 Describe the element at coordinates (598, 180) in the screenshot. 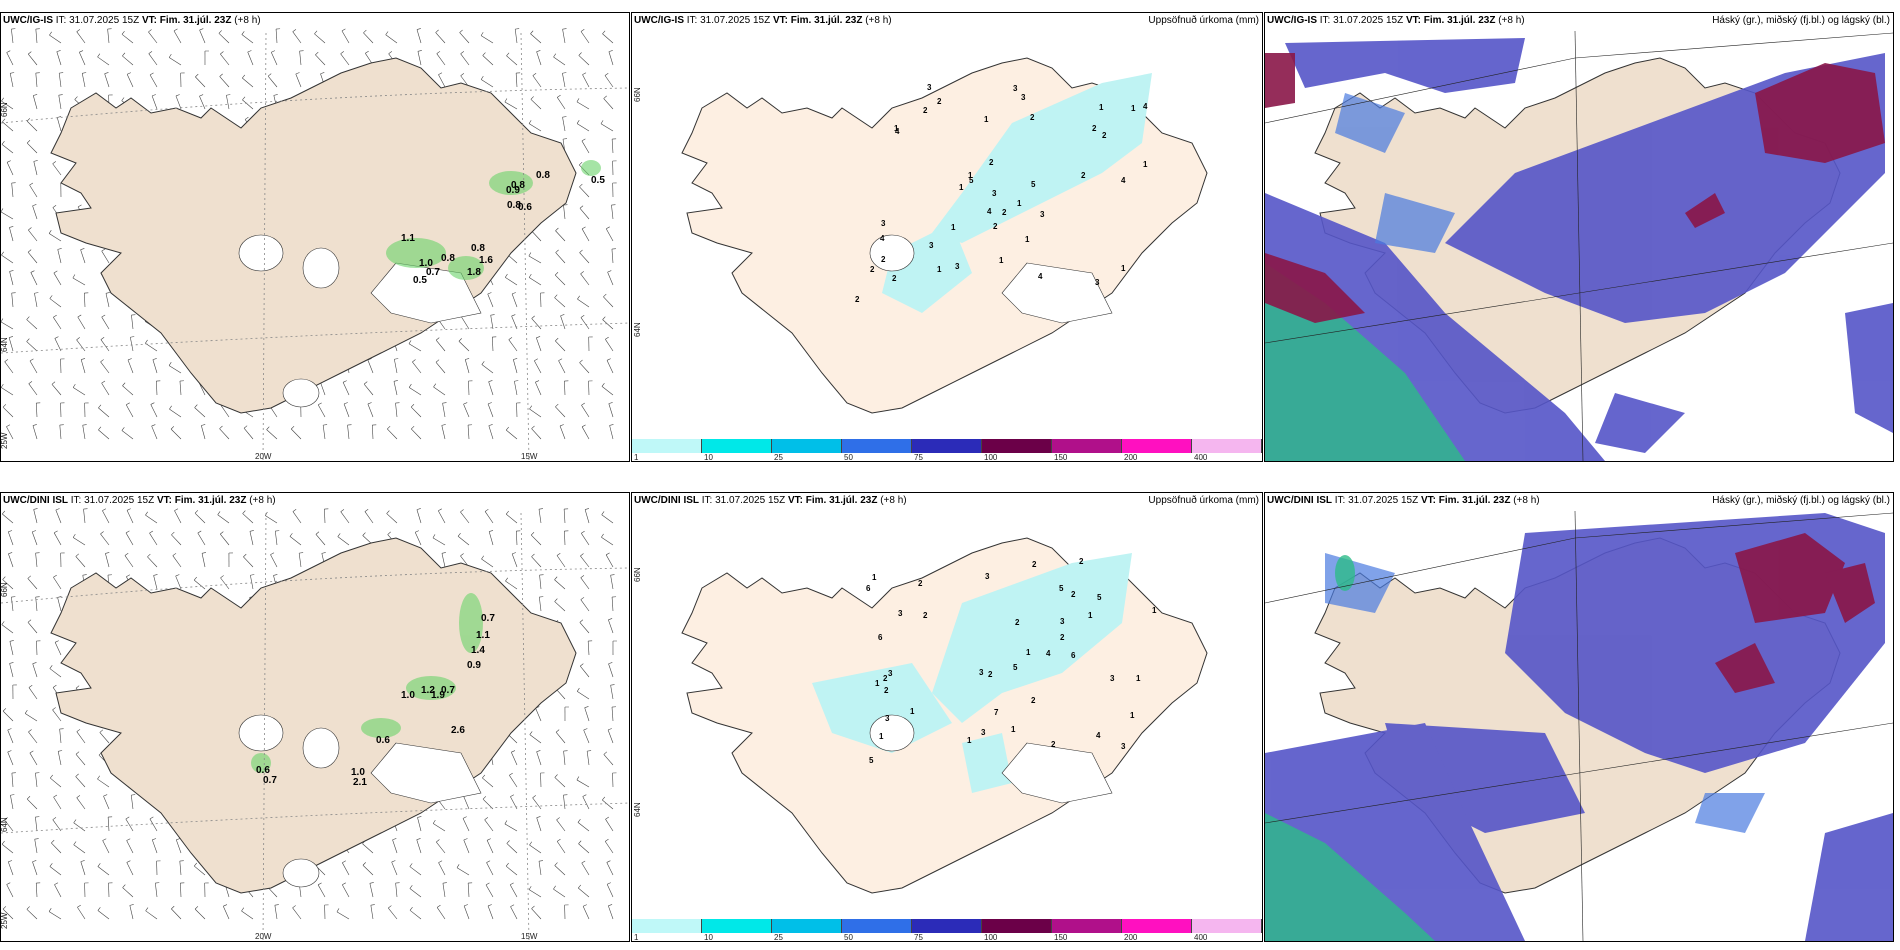

I see `precip-value-label: 0.5` at that location.